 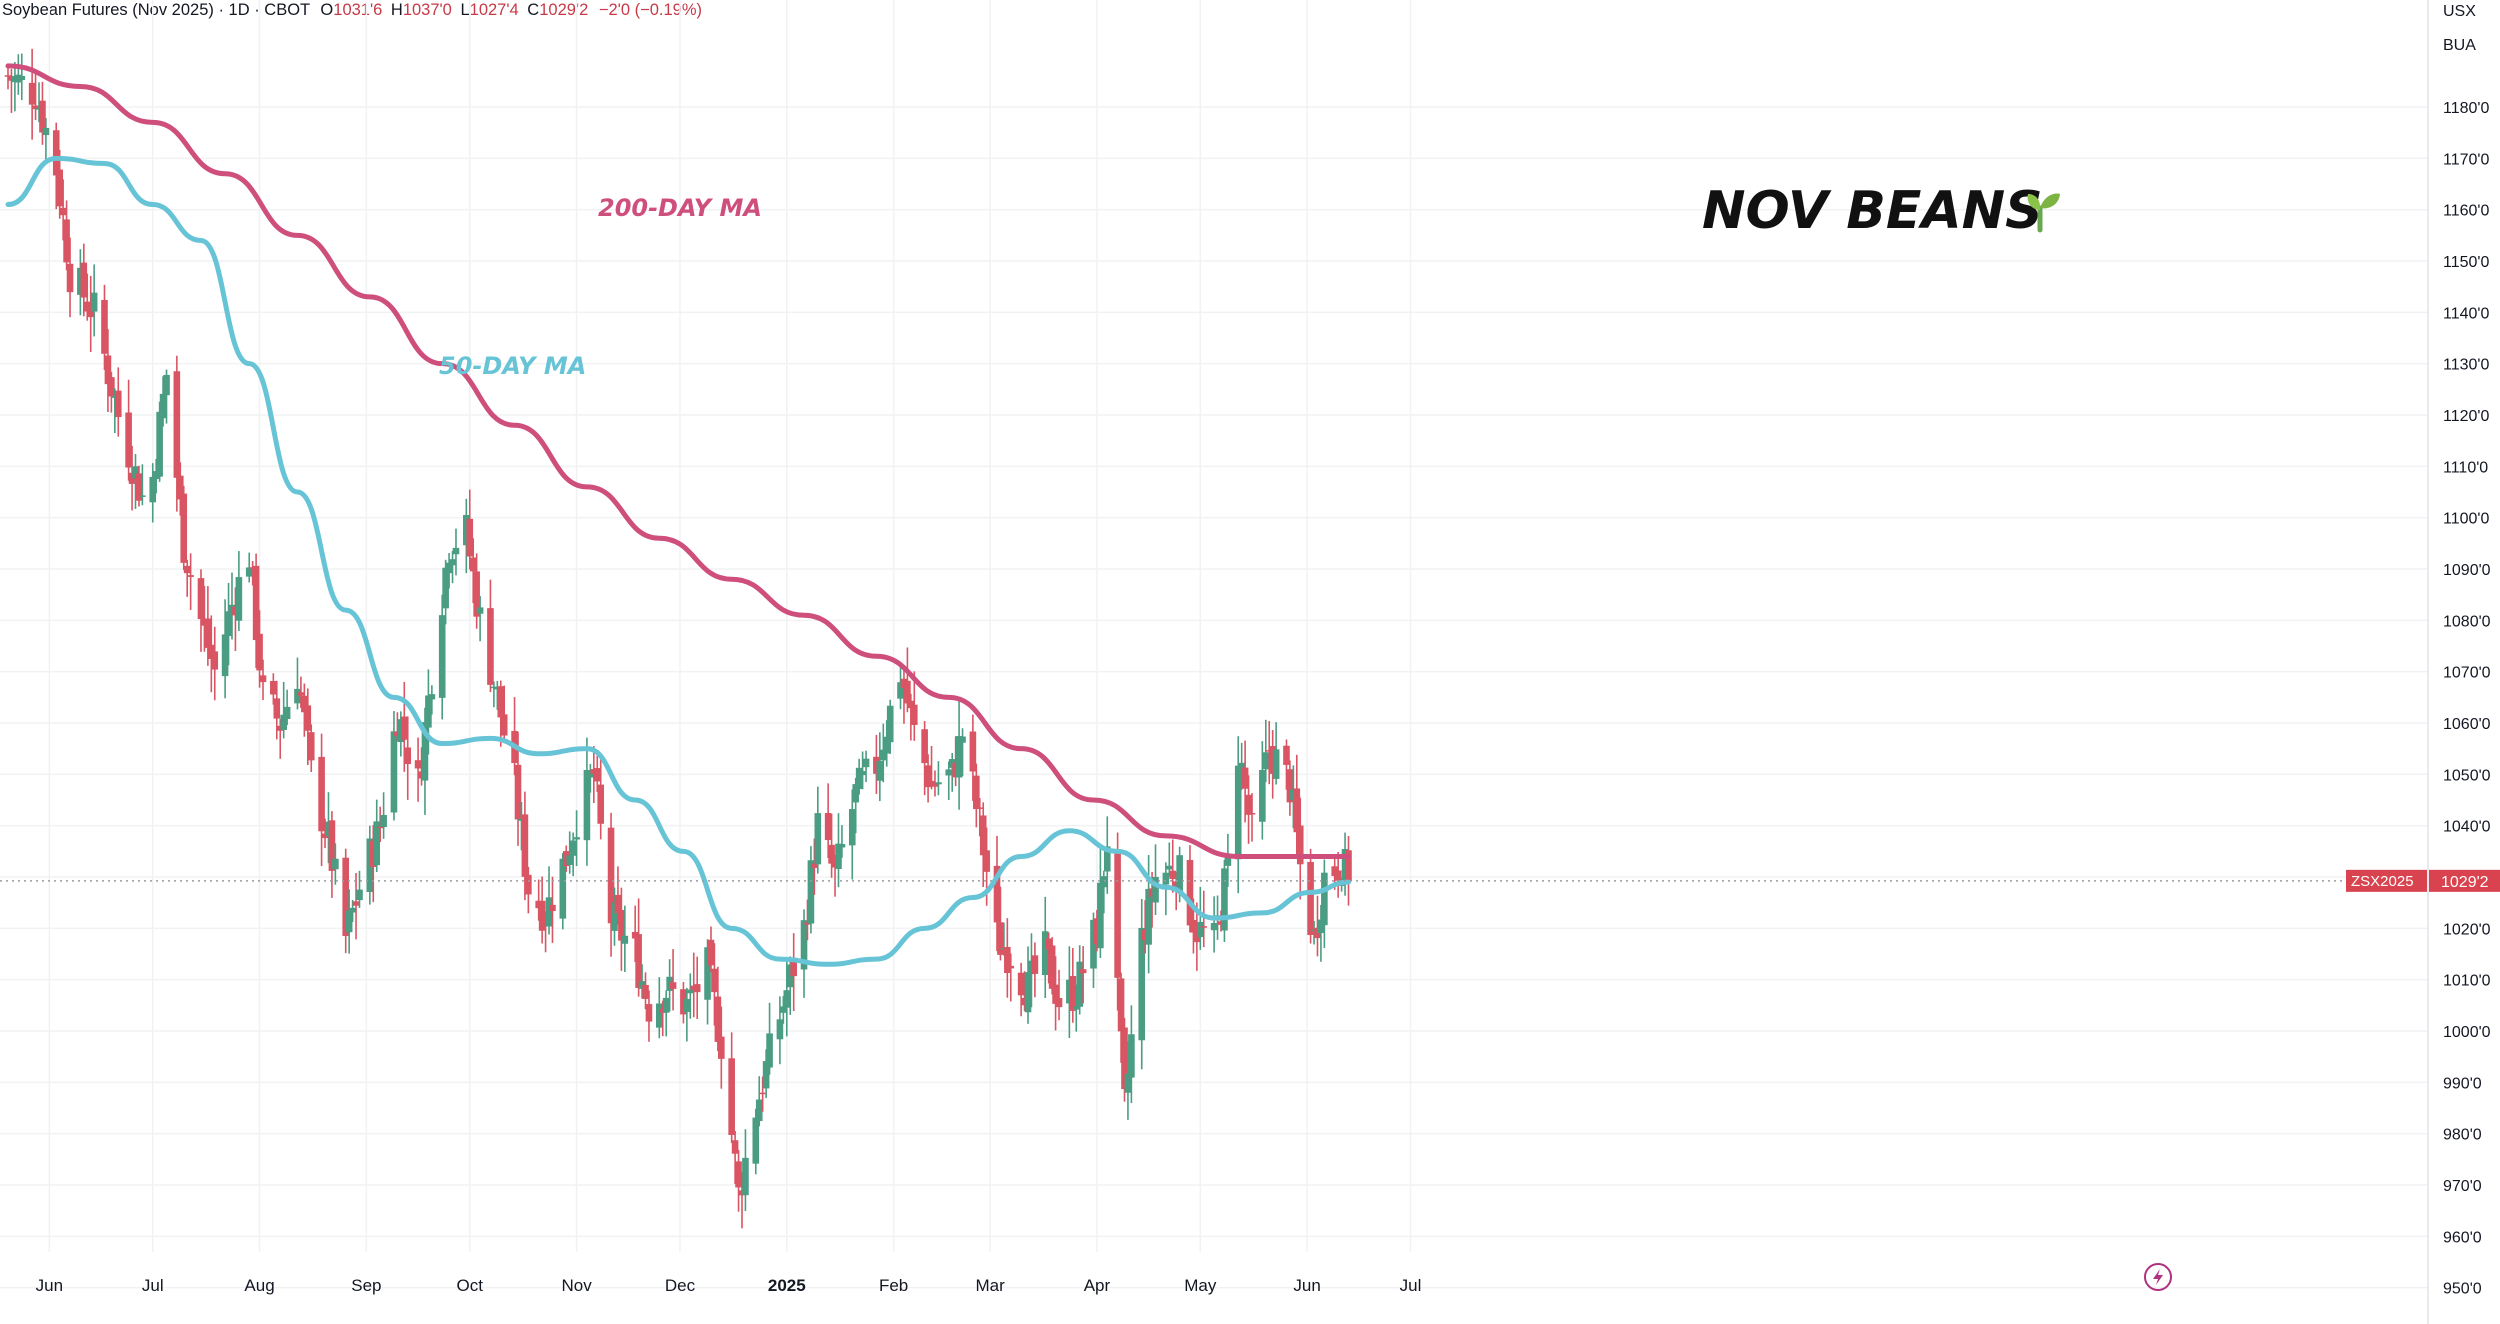 What do you see at coordinates (2467, 1032) in the screenshot?
I see `y-tick-label: 1000'0` at bounding box center [2467, 1032].